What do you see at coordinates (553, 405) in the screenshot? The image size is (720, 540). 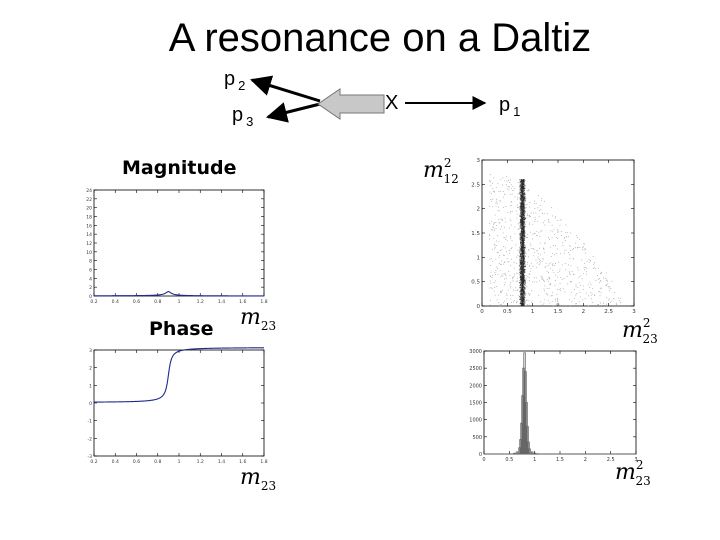 I see `hist-axes: 0 0.5 1 1.5 2 2.5 3 0 500 1000 1500 2000 2500 3000` at bounding box center [553, 405].